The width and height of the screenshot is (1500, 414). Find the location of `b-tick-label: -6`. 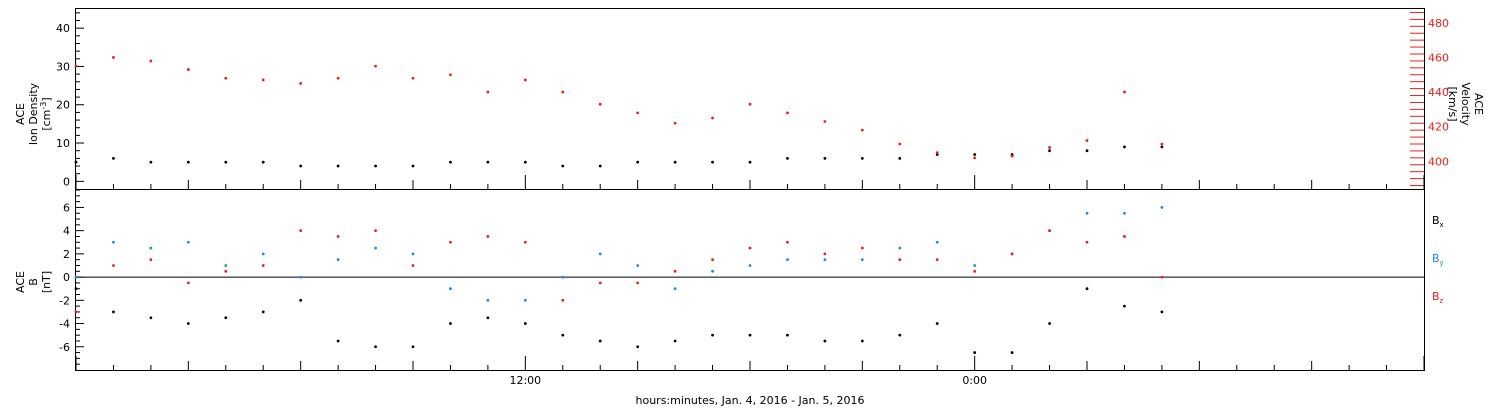

b-tick-label: -6 is located at coordinates (64, 347).